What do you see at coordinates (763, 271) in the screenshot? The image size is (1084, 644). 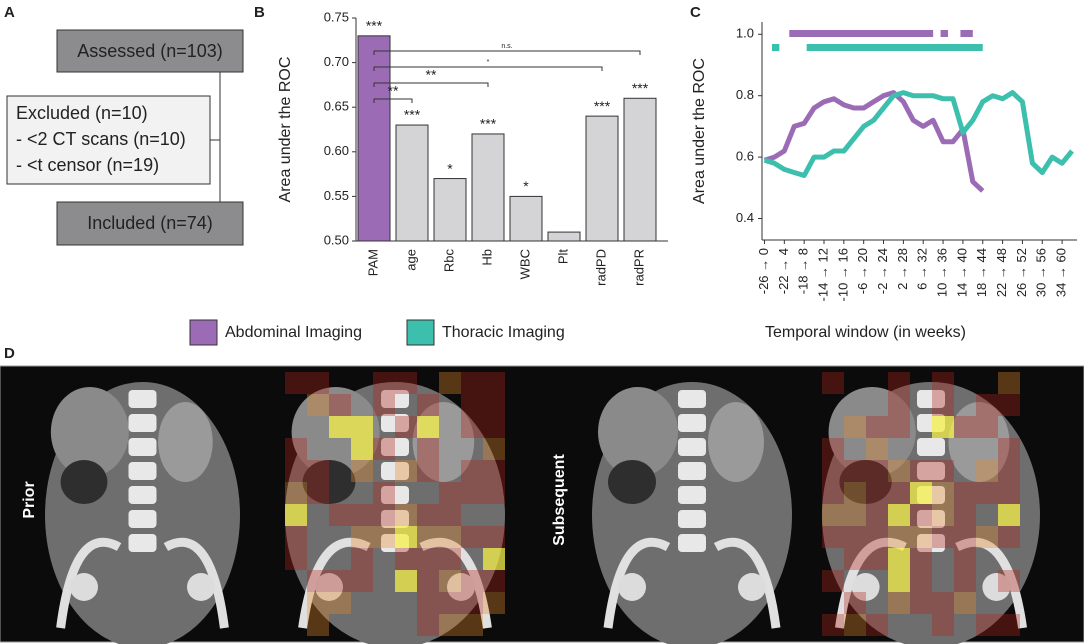 I see `x-tick-label: -26 → 0` at bounding box center [763, 271].